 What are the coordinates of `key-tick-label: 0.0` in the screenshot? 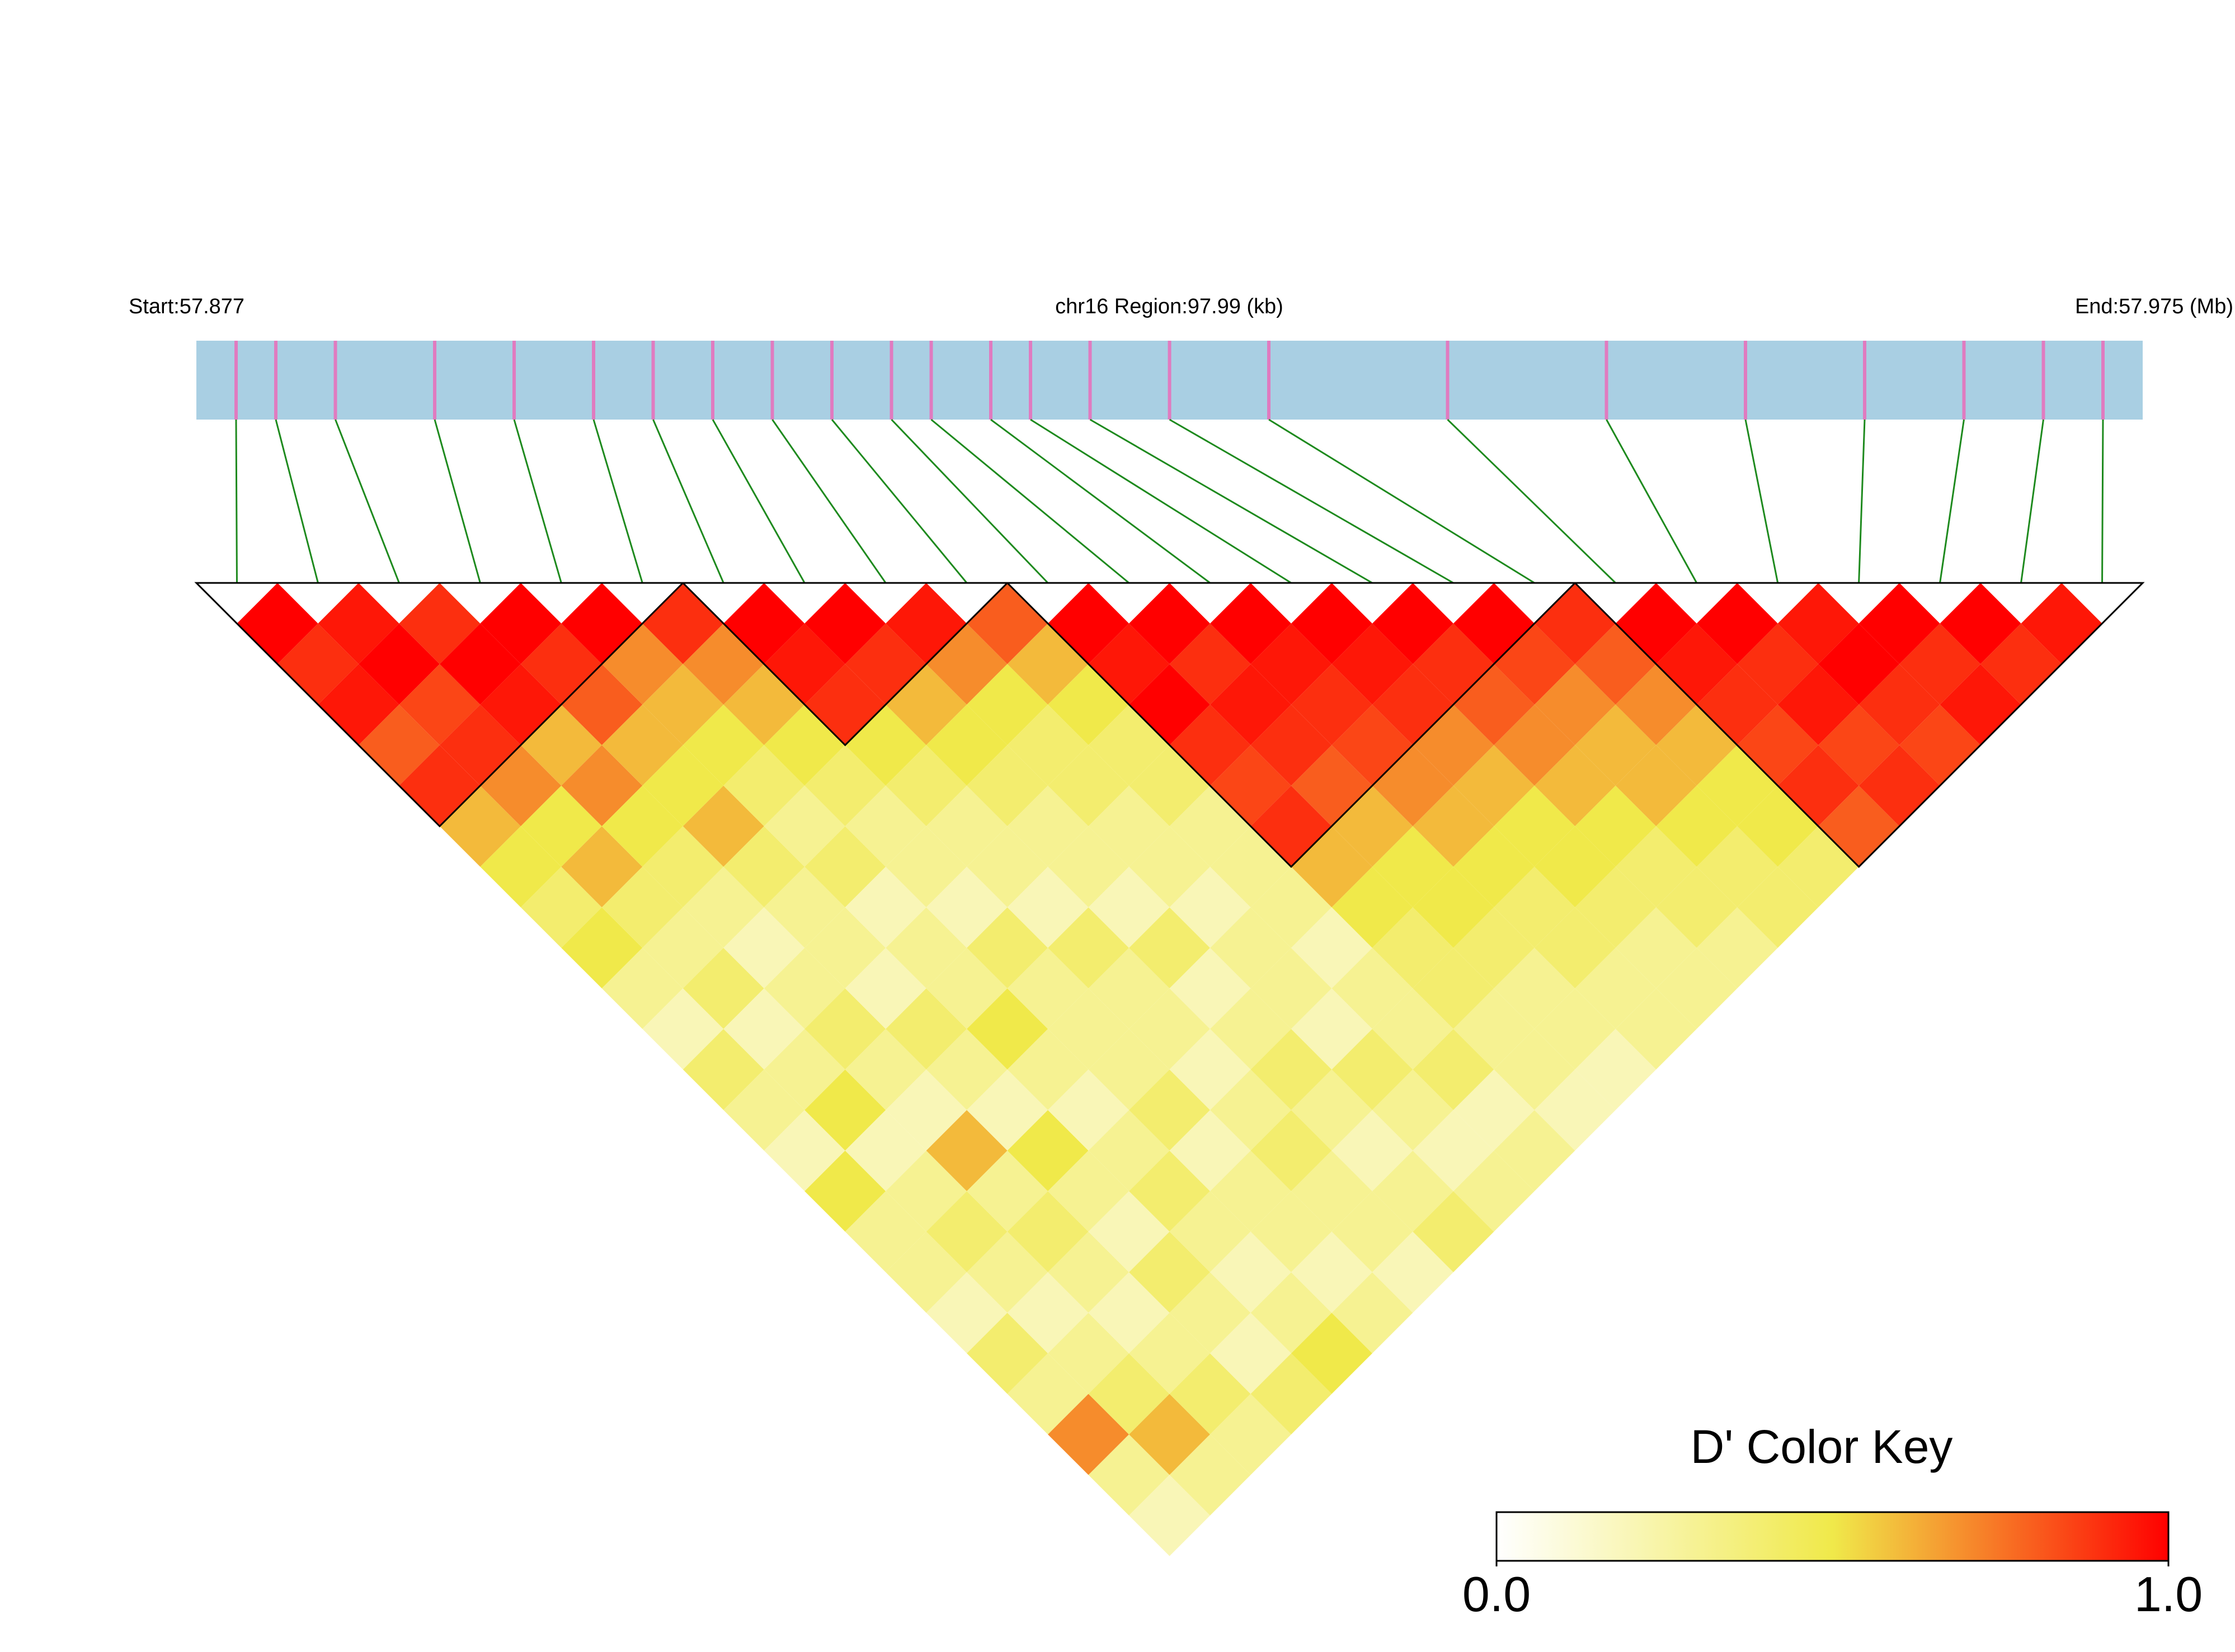 It's located at (1496, 1594).